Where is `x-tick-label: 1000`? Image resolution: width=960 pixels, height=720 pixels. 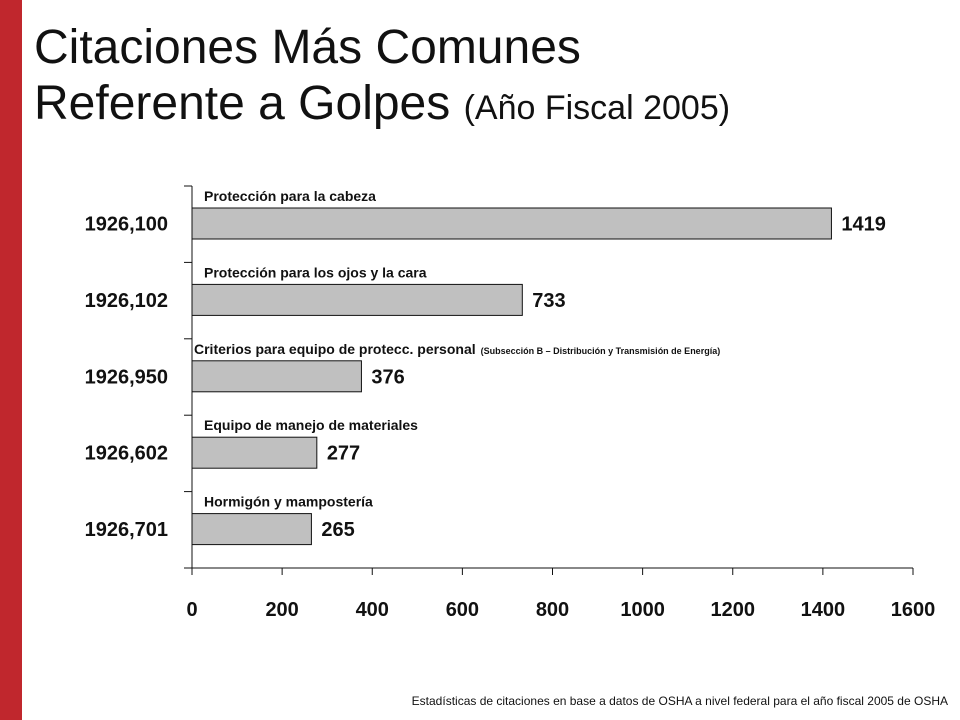 x-tick-label: 1000 is located at coordinates (642, 610).